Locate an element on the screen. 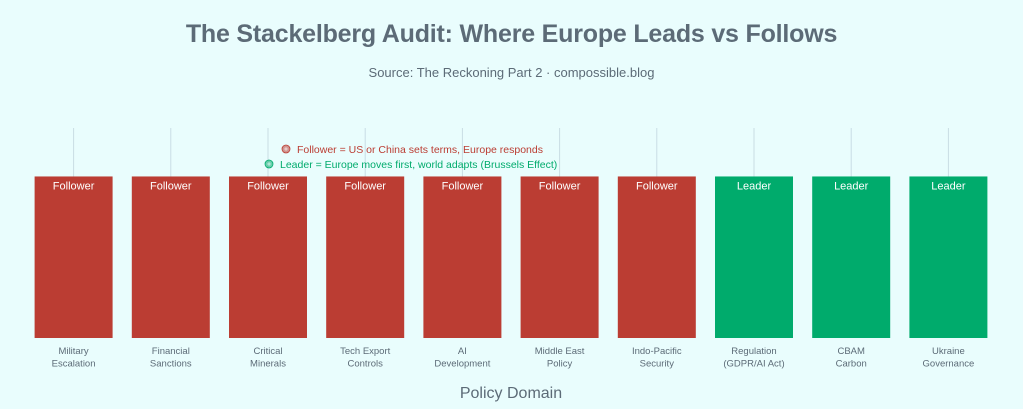 This screenshot has height=409, width=1023. x-tick-label: Development is located at coordinates (462, 364).